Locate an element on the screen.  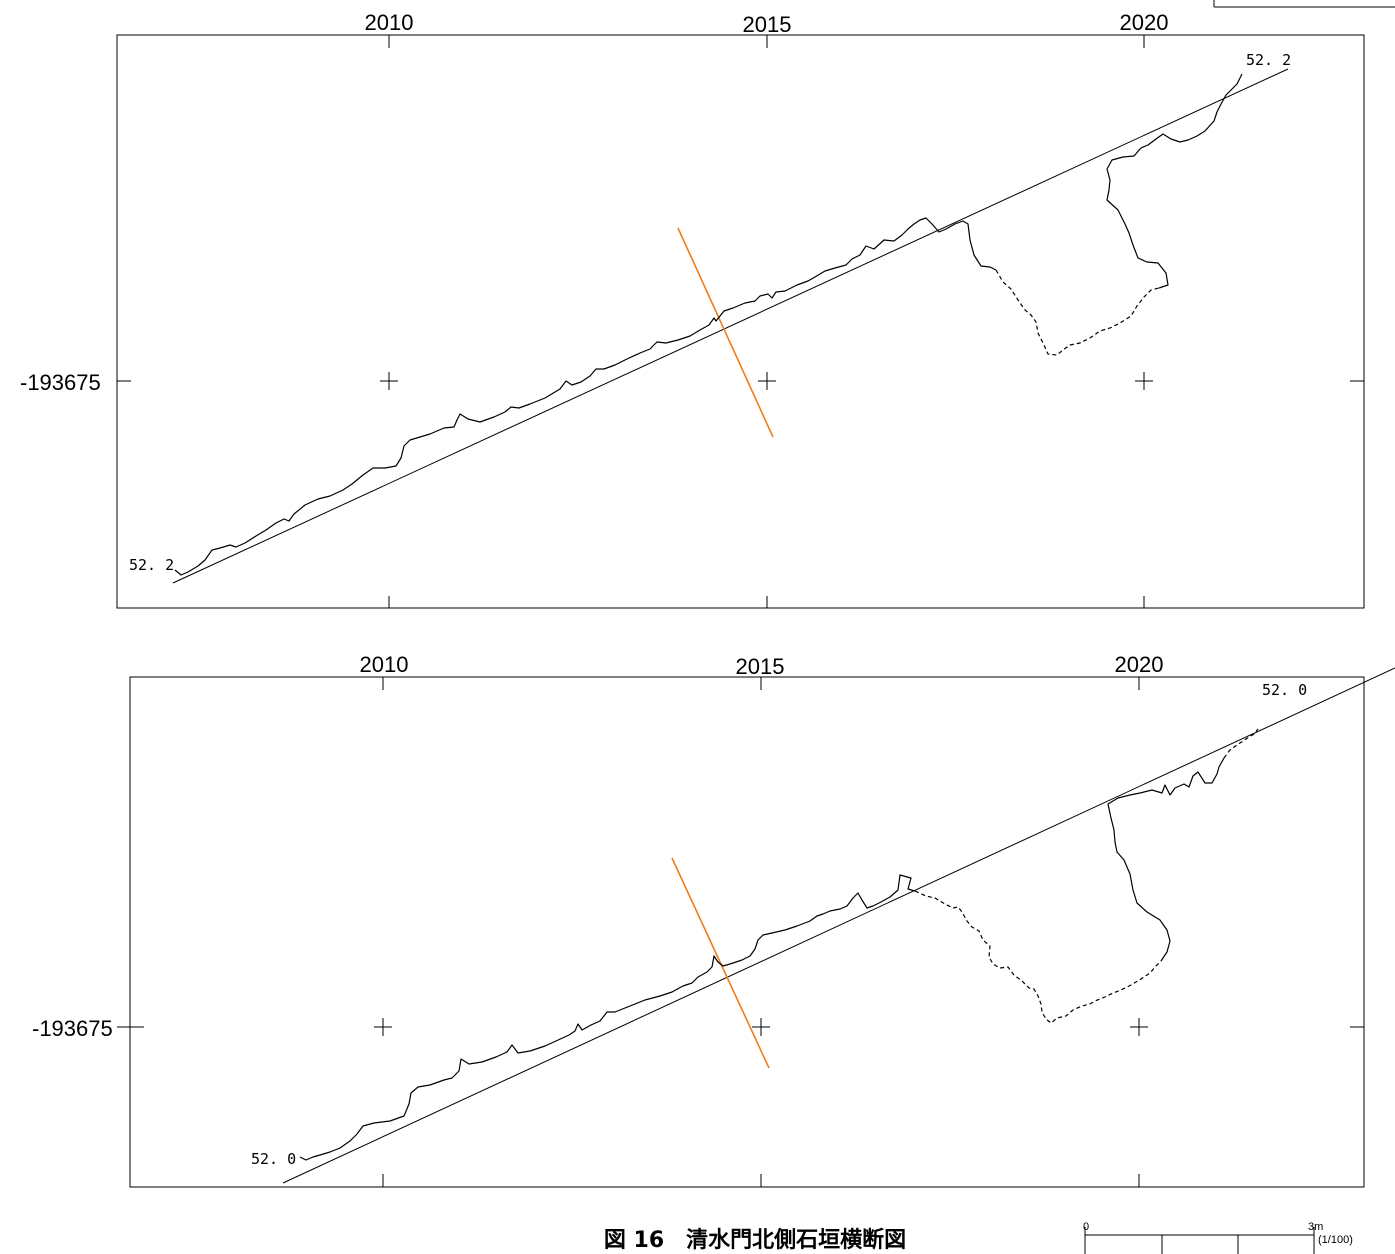
scale-end-label: 3m is located at coordinates (1315, 1227).